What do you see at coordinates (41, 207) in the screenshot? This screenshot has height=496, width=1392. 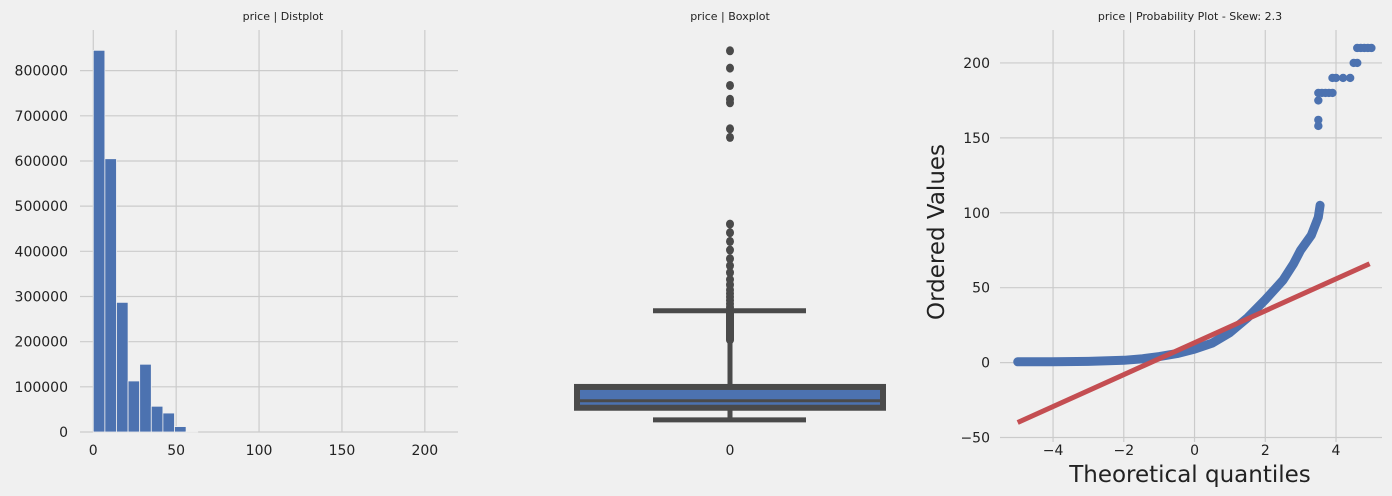 I see `distplot-ytick-label: 500000` at bounding box center [41, 207].